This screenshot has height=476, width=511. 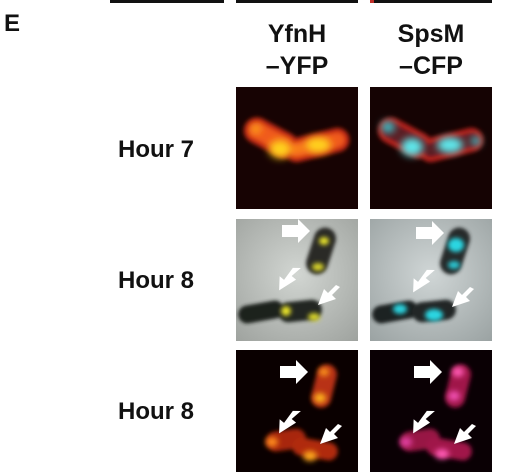 What do you see at coordinates (431, 50) in the screenshot?
I see `column-header-cfp: SpsM –CFP` at bounding box center [431, 50].